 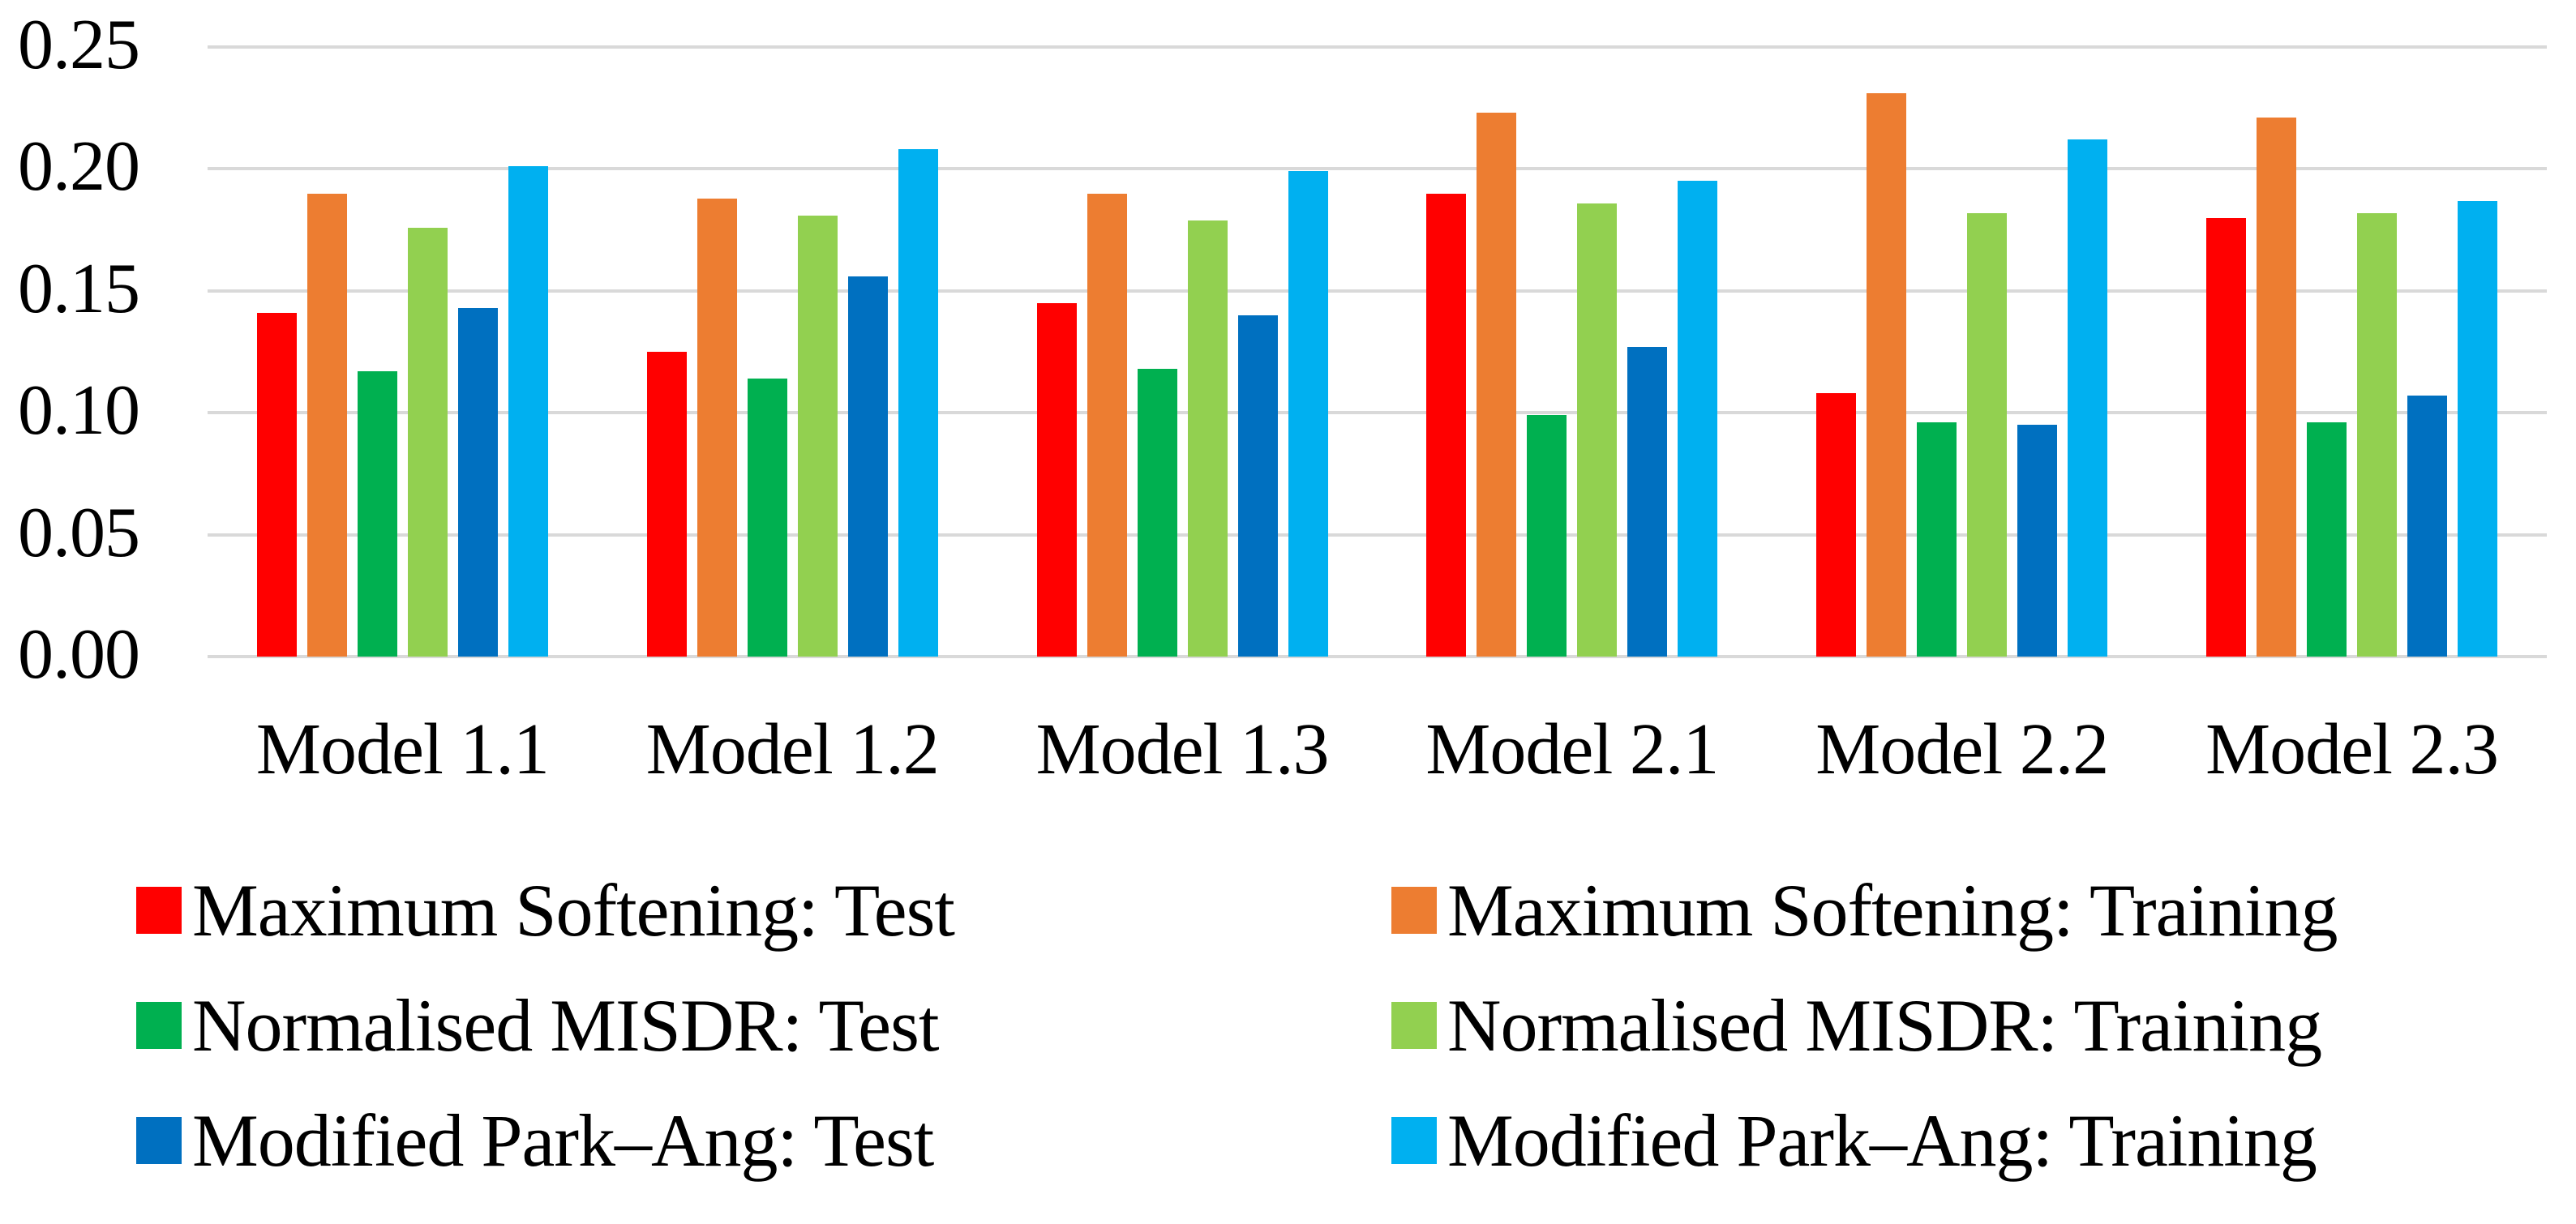 I want to click on legend-item-maximum-softening-training: Maximum Softening: Training, so click(x=1864, y=911).